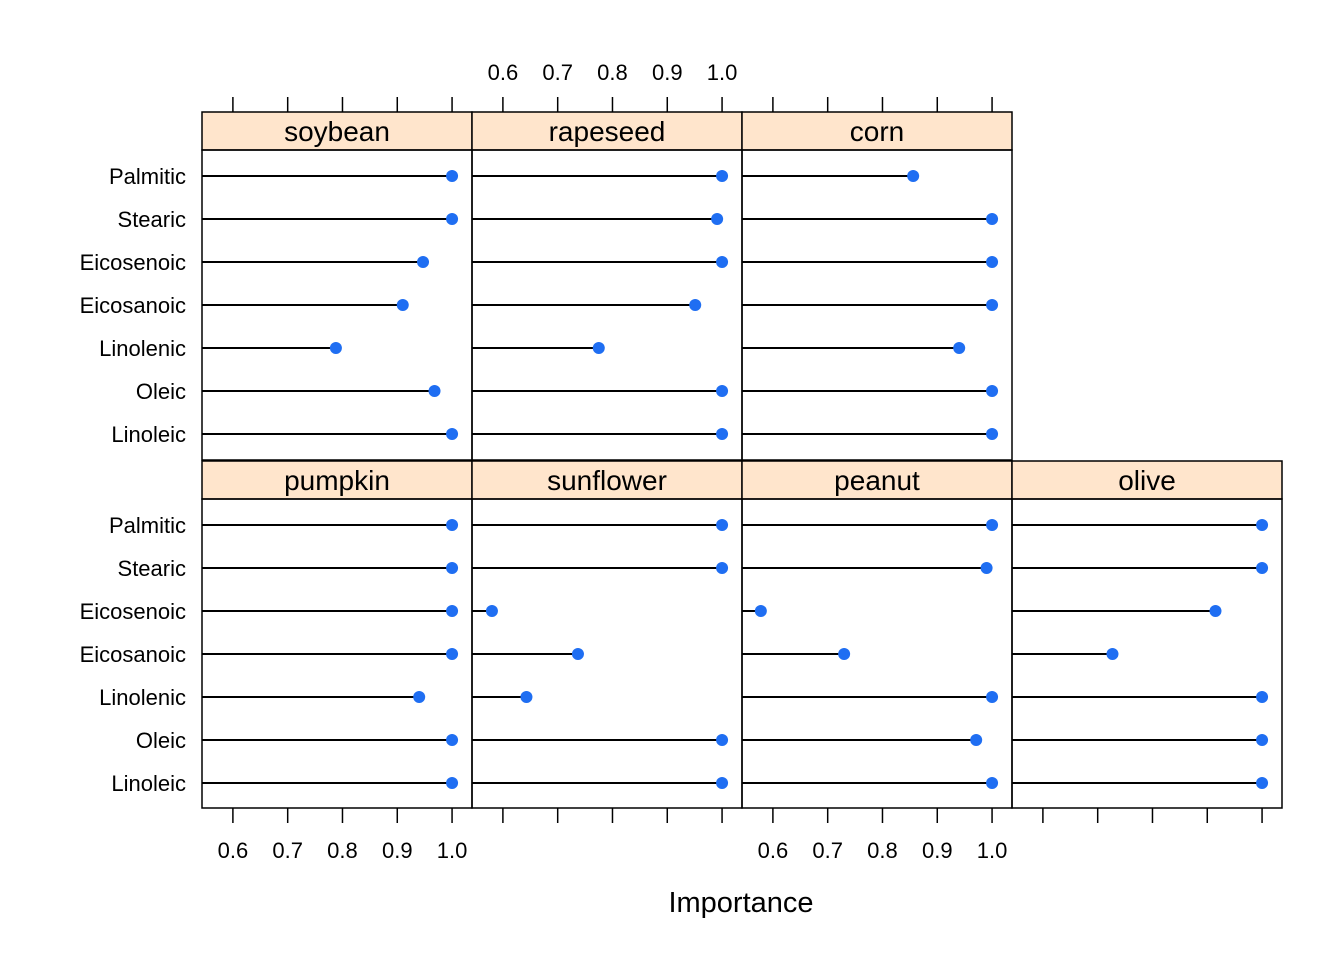  What do you see at coordinates (722, 262) in the screenshot?
I see `point-rapeseed-eicosenoic` at bounding box center [722, 262].